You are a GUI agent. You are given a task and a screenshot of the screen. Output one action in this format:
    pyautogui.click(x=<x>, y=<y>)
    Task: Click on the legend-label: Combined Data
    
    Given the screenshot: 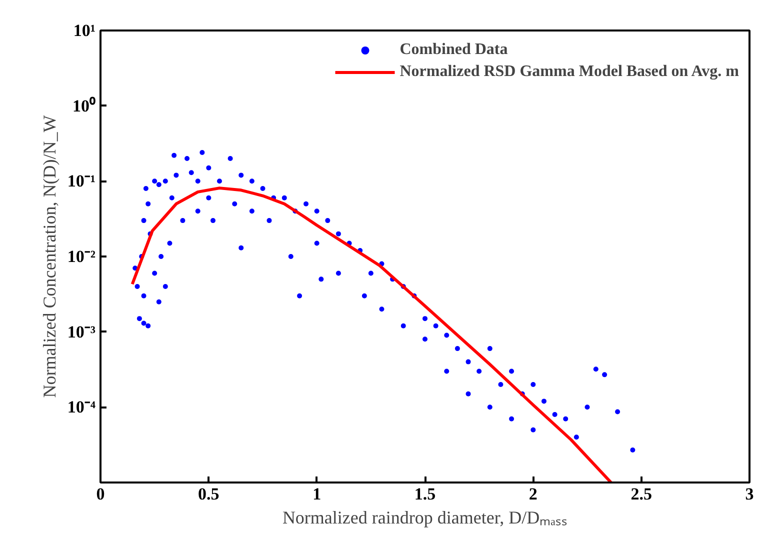 What is the action you would take?
    pyautogui.click(x=454, y=50)
    